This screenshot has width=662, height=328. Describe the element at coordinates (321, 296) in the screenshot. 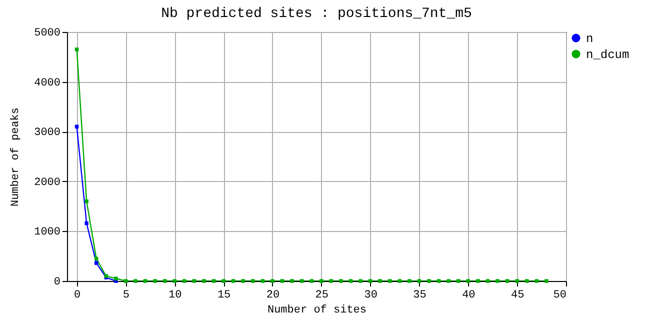

I see `x-tick-label: 25` at that location.